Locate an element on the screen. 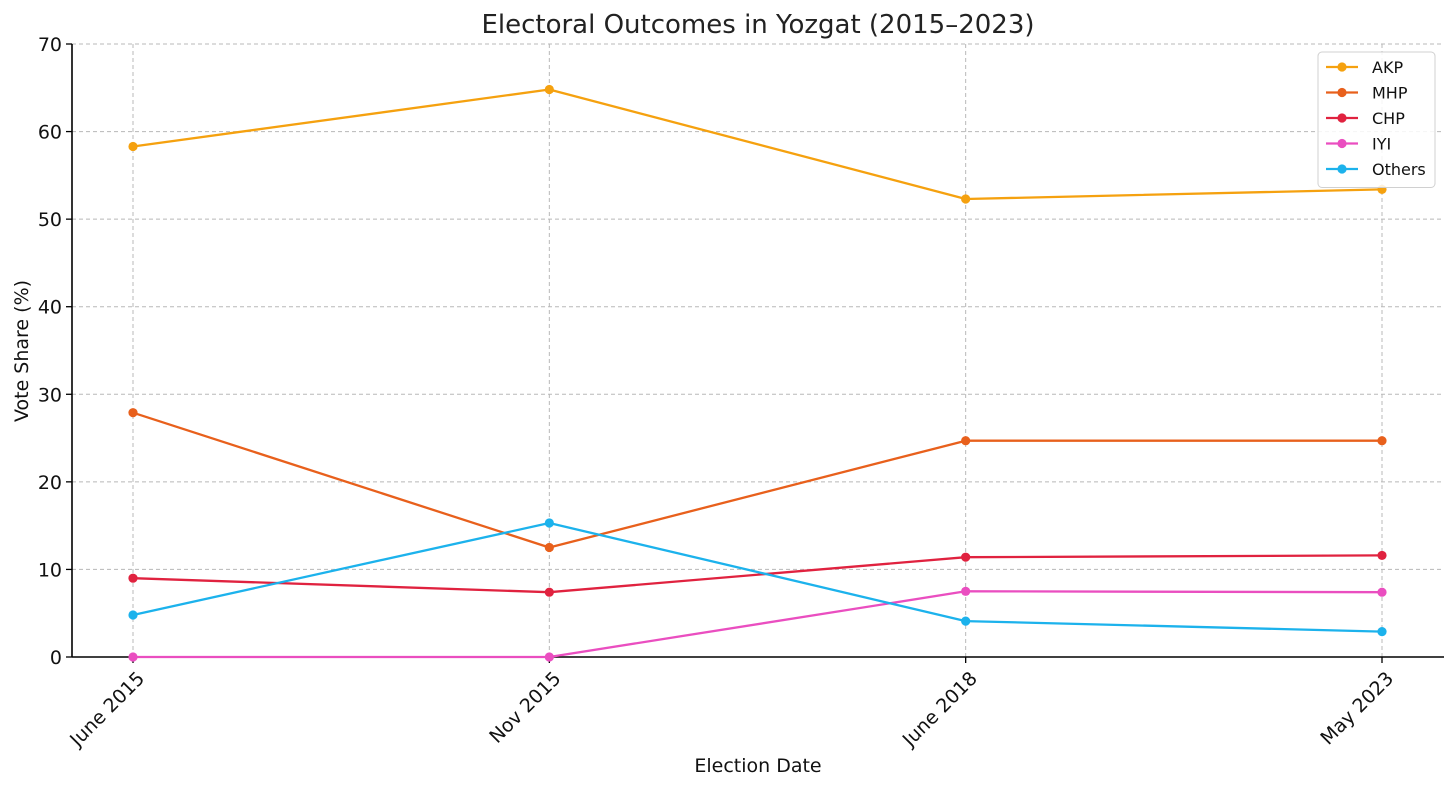 This screenshot has width=1456, height=789. series-chp is located at coordinates (757, 573).